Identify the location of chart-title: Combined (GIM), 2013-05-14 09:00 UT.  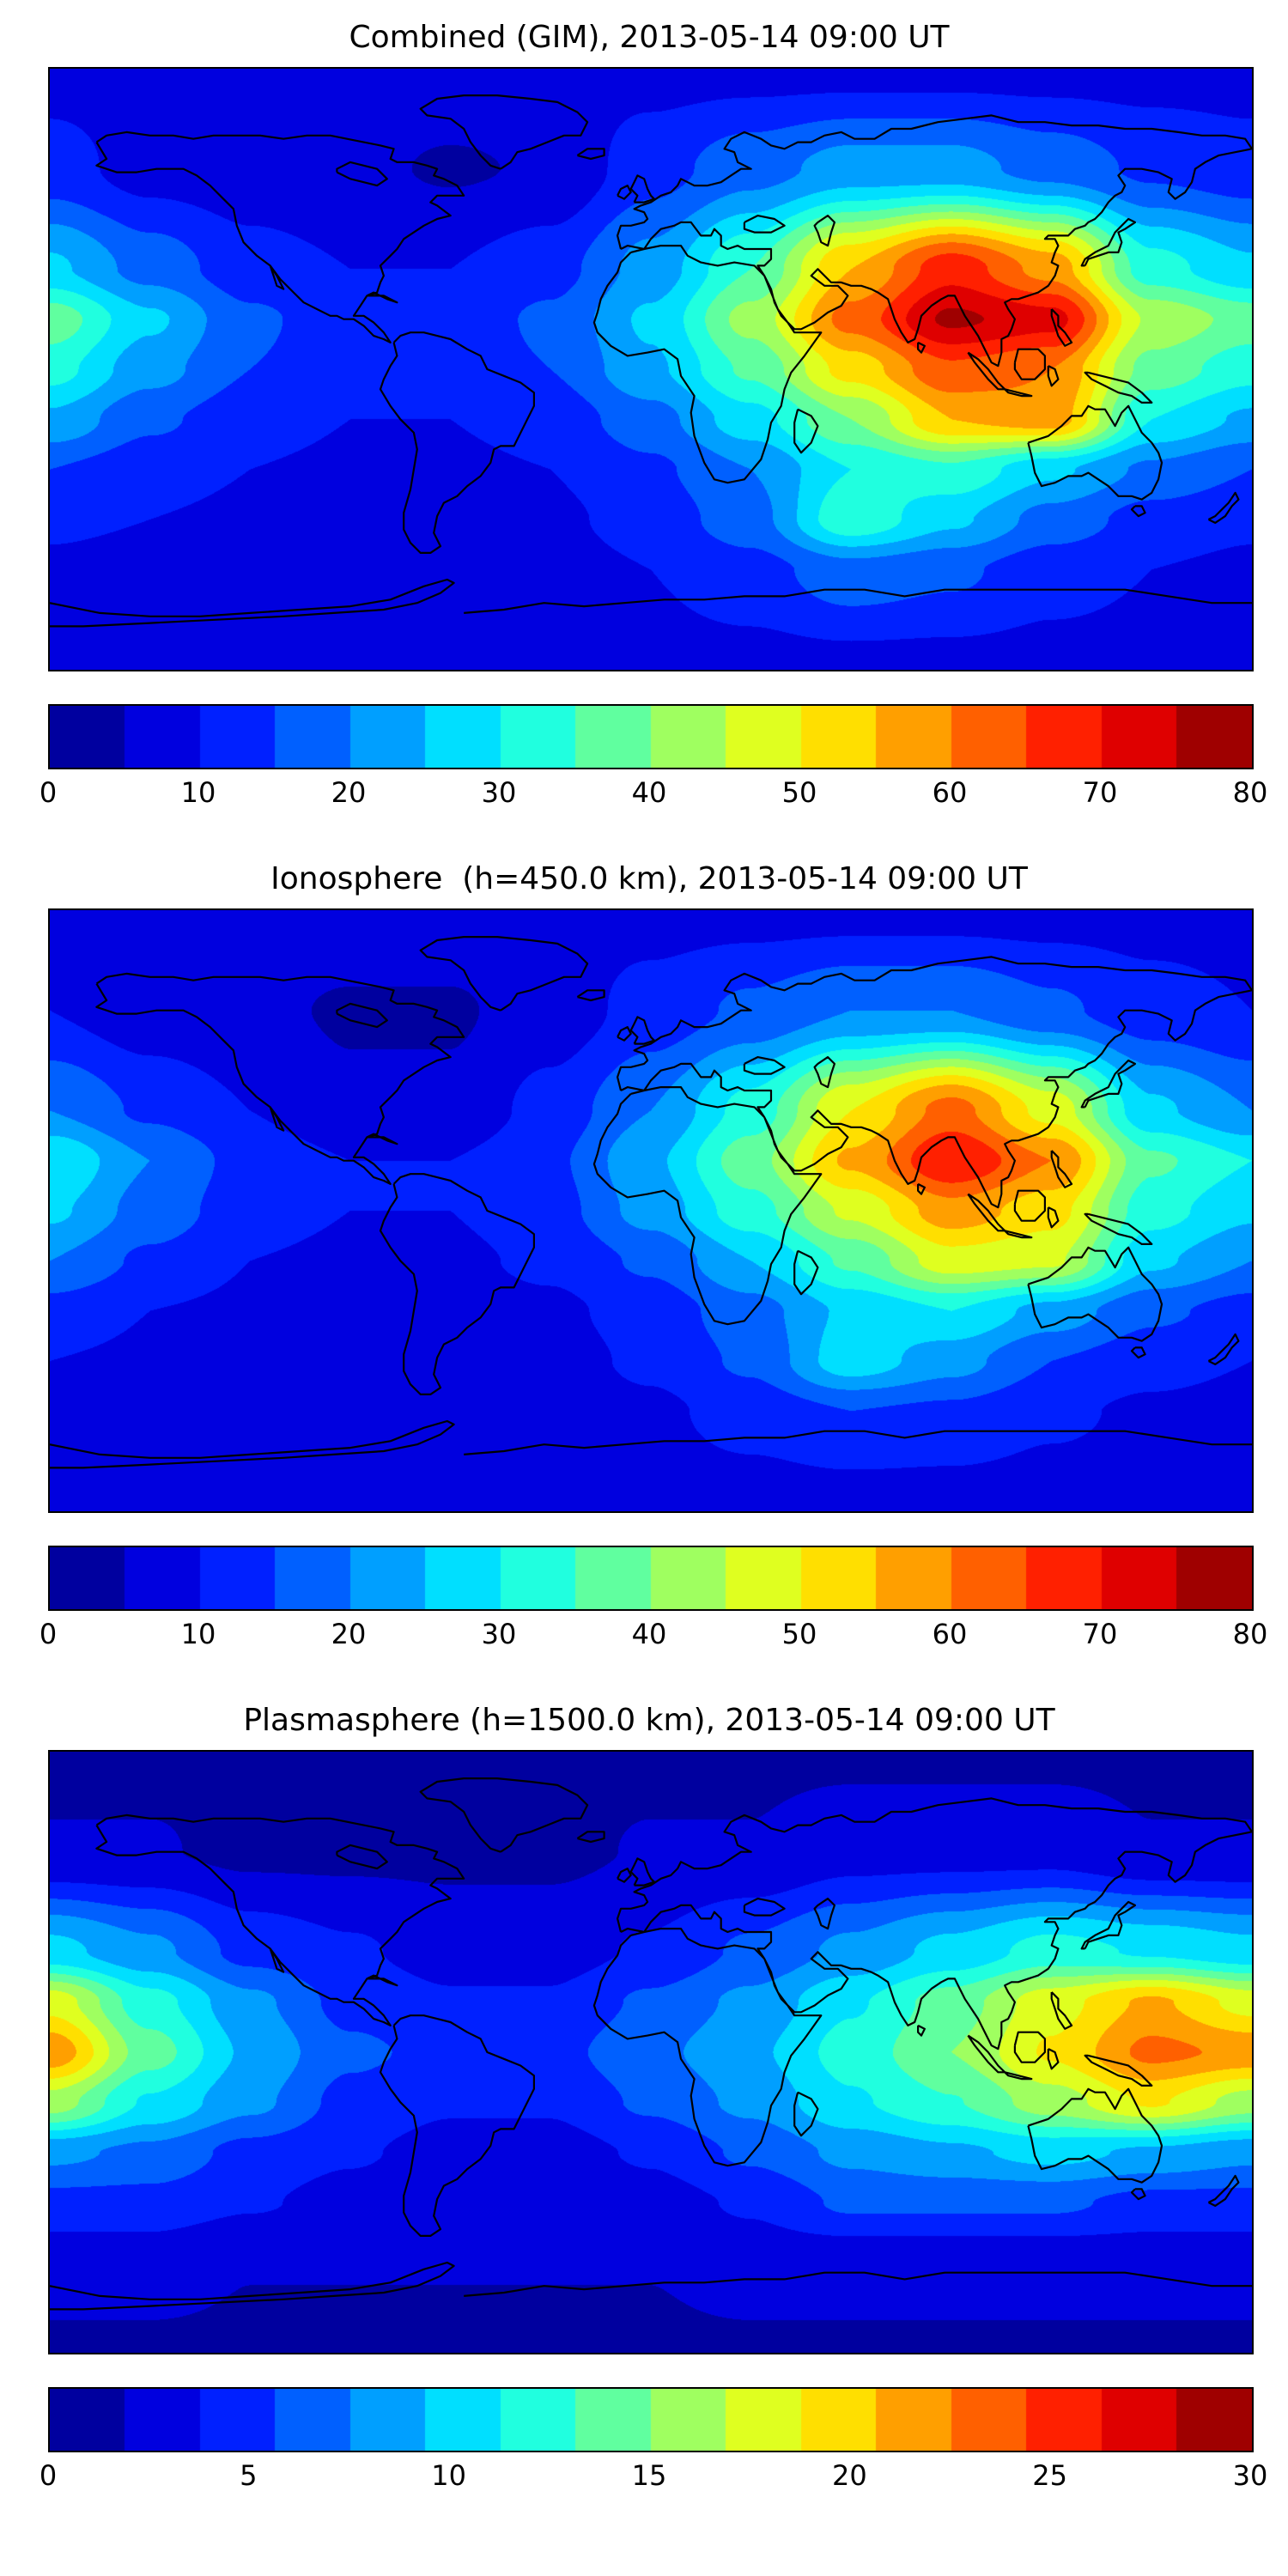
(649, 37).